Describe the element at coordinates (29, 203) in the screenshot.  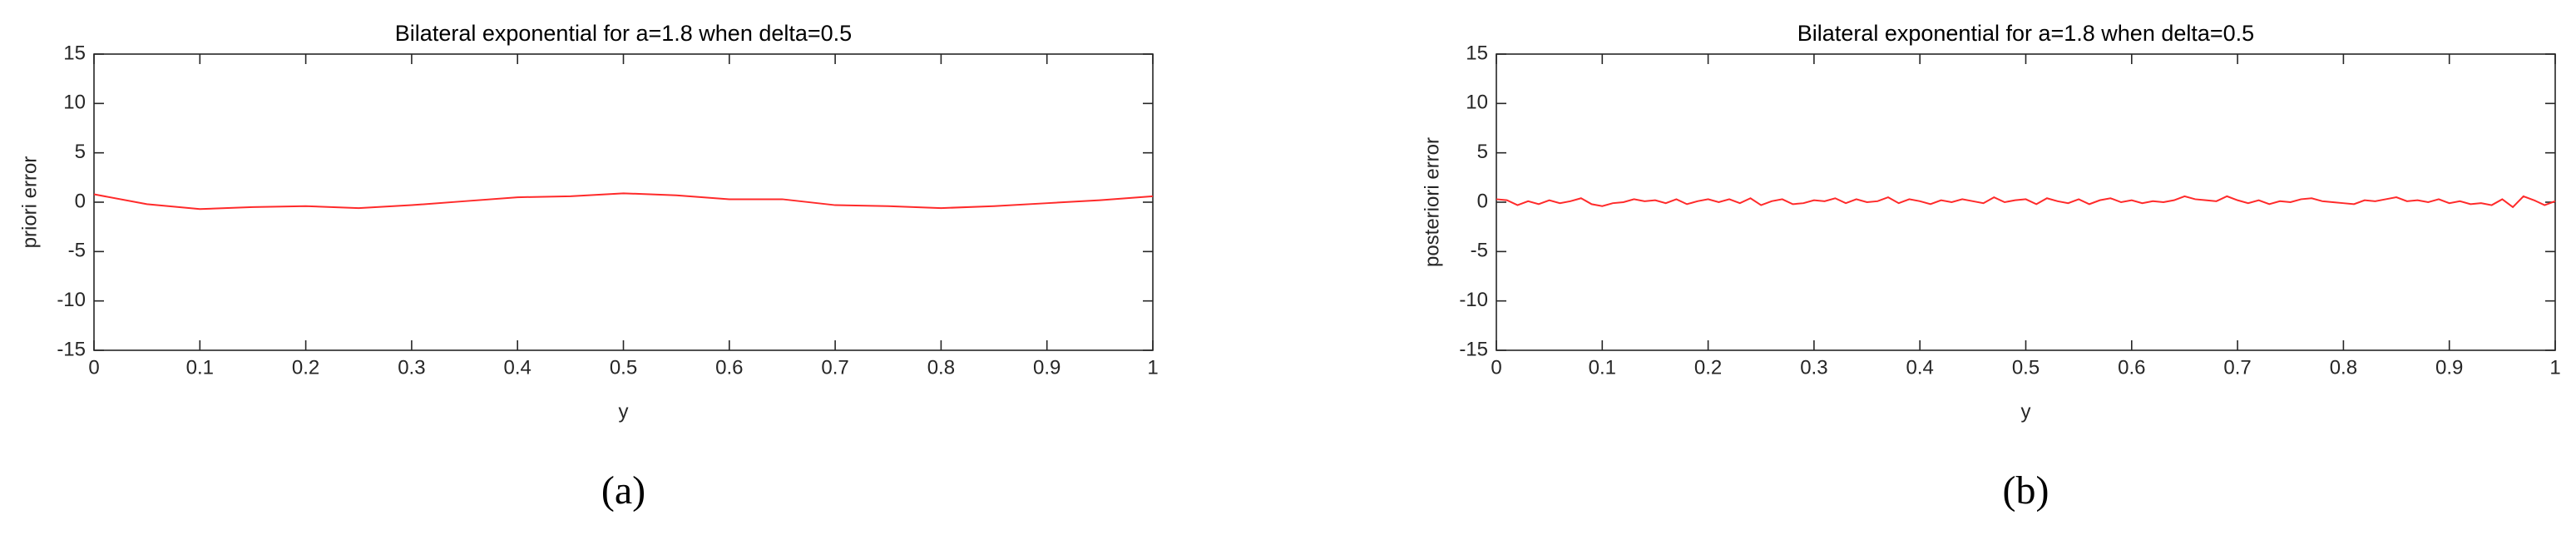
I see `y-axis-label: priori error` at that location.